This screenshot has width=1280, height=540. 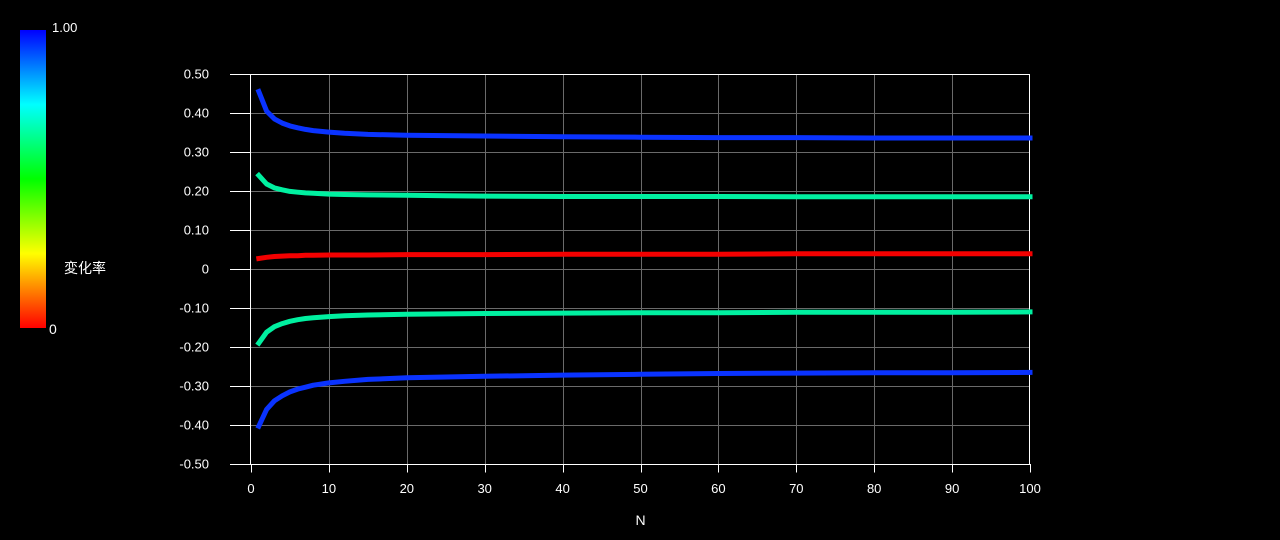 I want to click on y-tick-label: 0.30, so click(x=196, y=152).